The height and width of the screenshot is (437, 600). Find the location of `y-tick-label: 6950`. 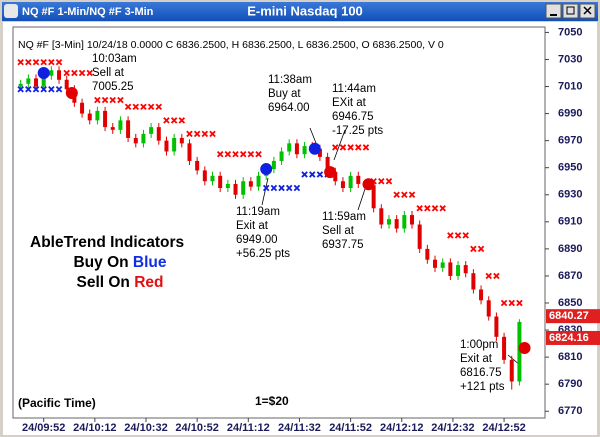

y-tick-label: 6950 is located at coordinates (570, 168).